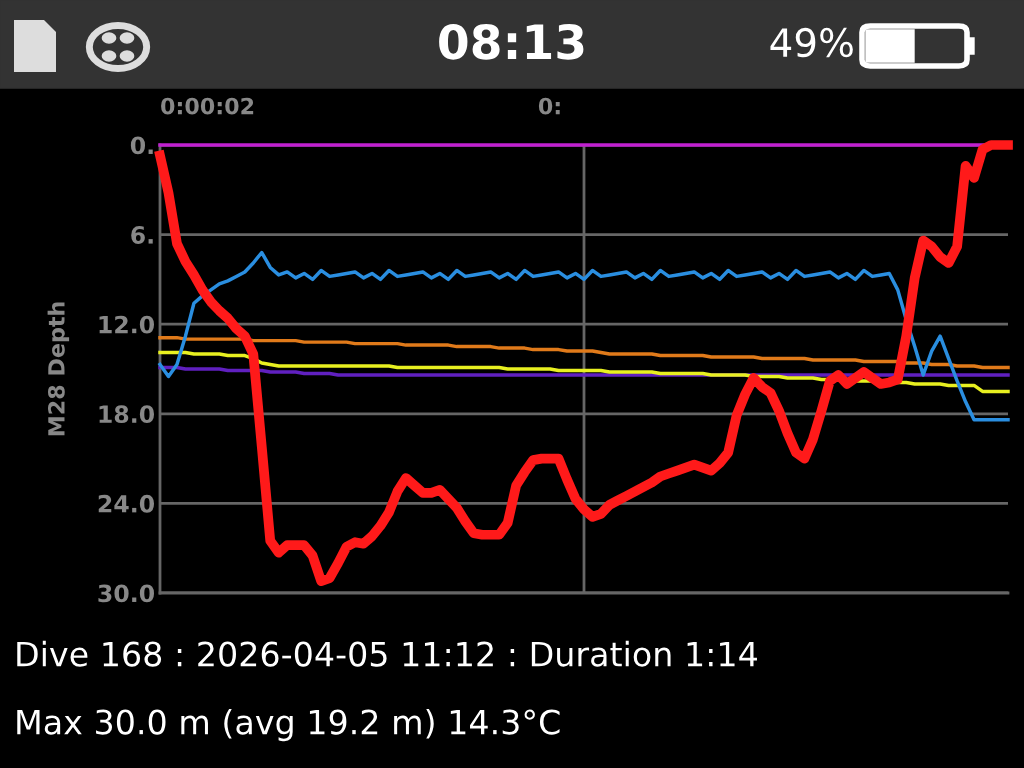 Image resolution: width=1024 pixels, height=768 pixels. I want to click on text: 0:, so click(549, 106).